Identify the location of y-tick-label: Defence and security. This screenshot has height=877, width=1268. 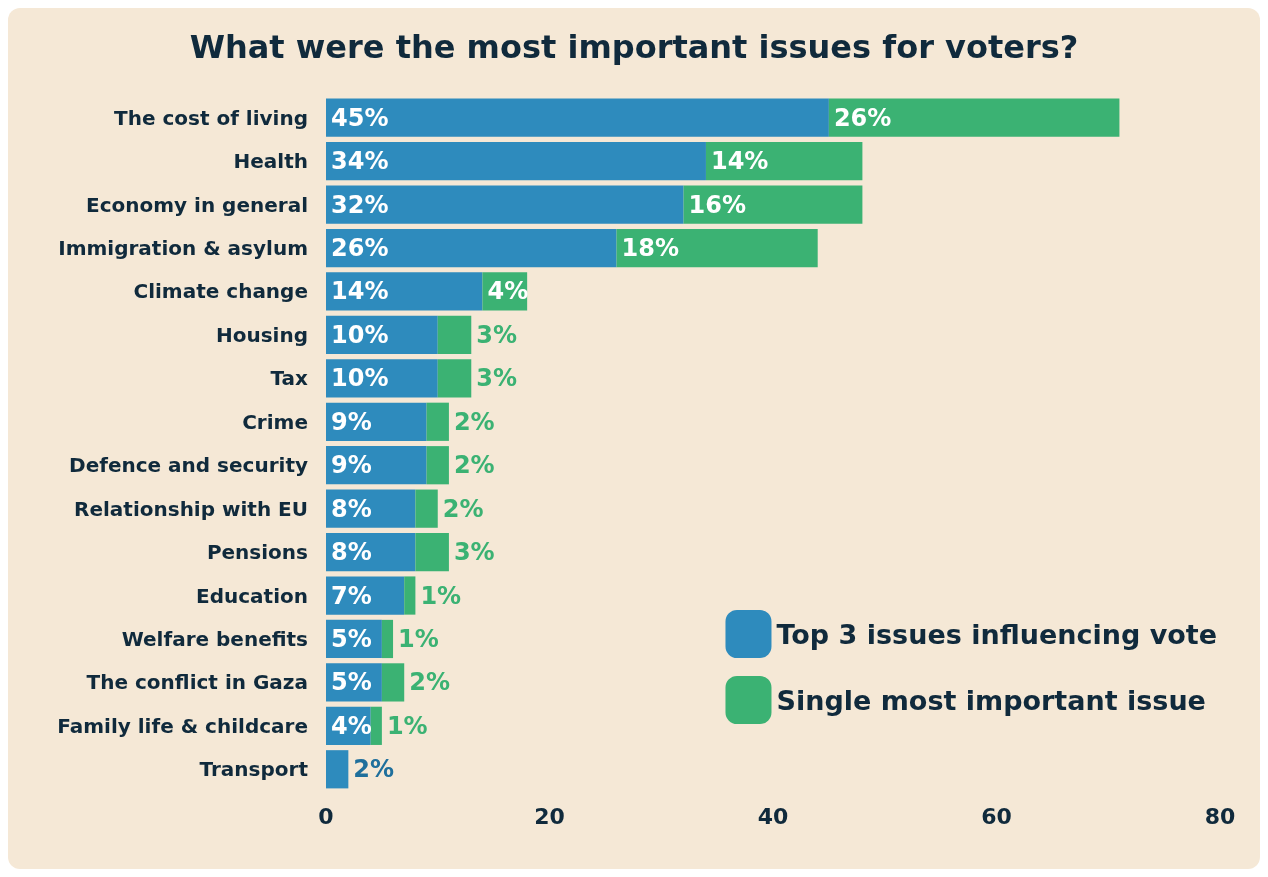
(188, 465).